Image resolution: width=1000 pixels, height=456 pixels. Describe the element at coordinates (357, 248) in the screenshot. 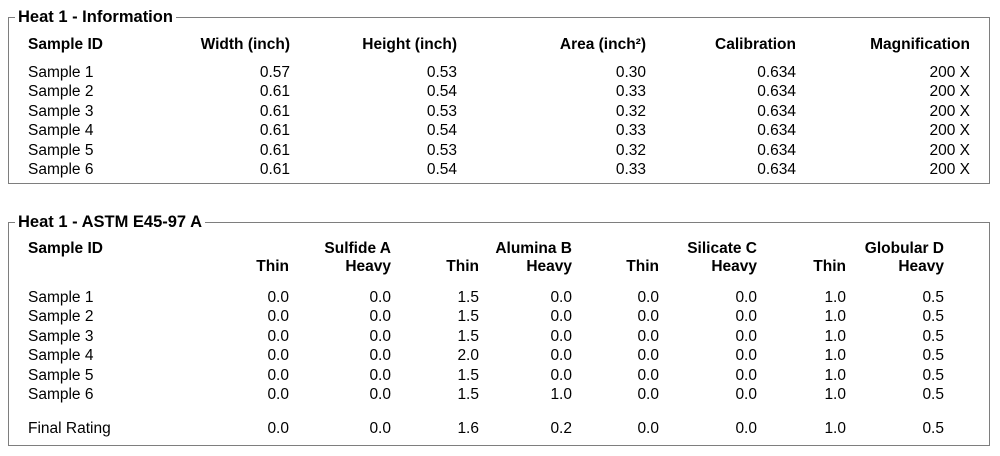

I see `group-header-sulfide-a: Sulfide A` at that location.